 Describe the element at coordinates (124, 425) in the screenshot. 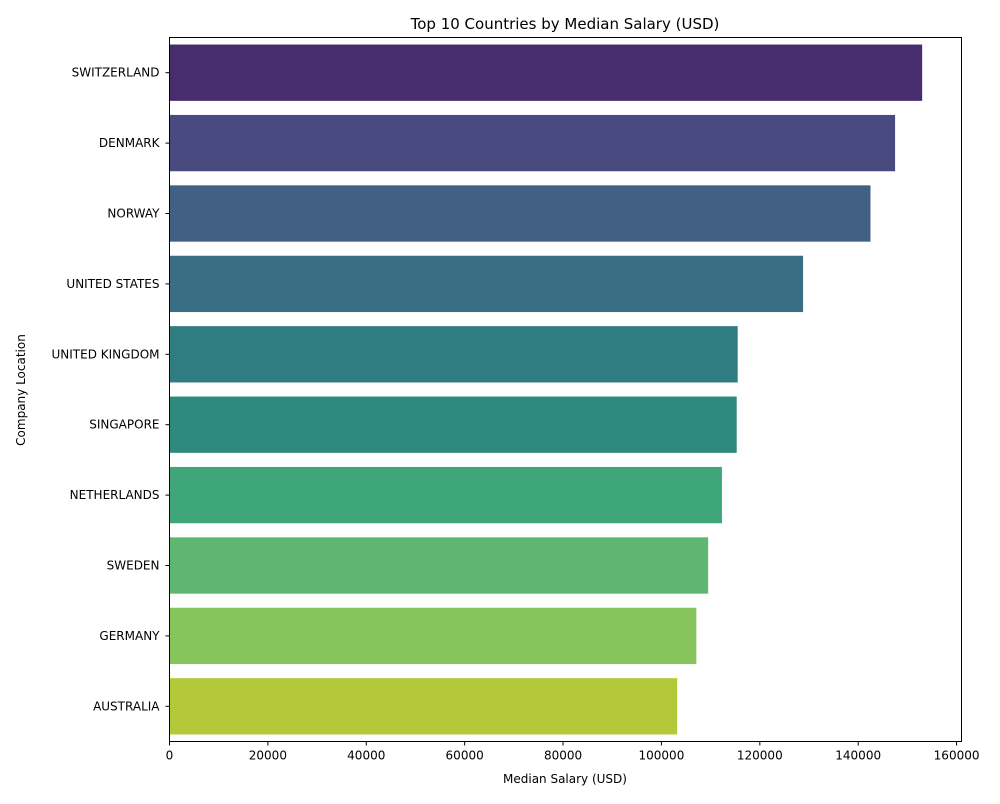

I see `y-tick-label: SINGAPORE` at that location.